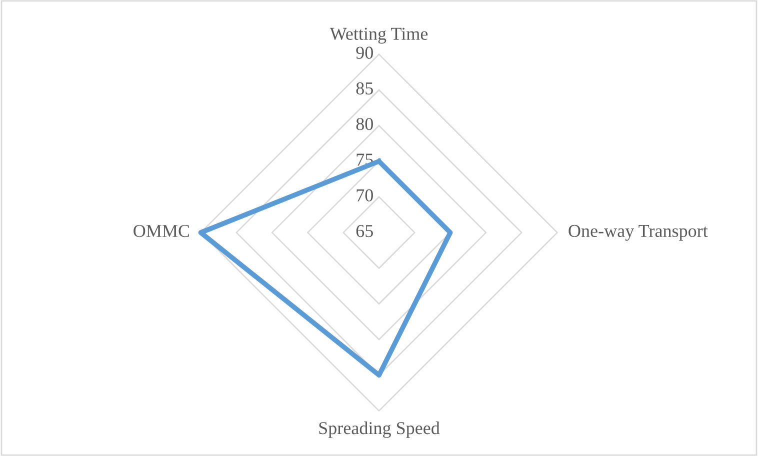 This screenshot has width=758, height=456. I want to click on spoke-label: Wetting Time, so click(379, 36).